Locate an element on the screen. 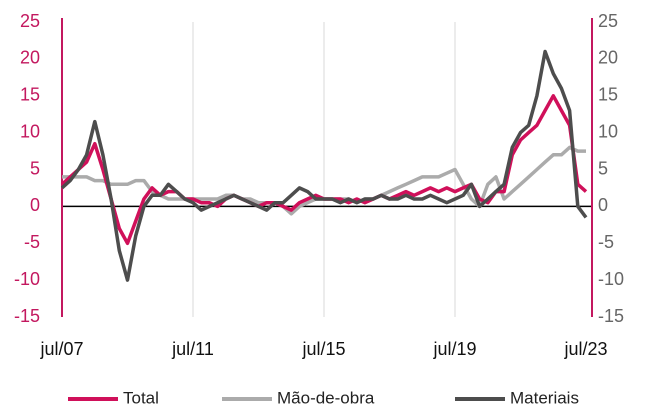 The height and width of the screenshot is (410, 645). y-tick-label: 10 is located at coordinates (30, 131).